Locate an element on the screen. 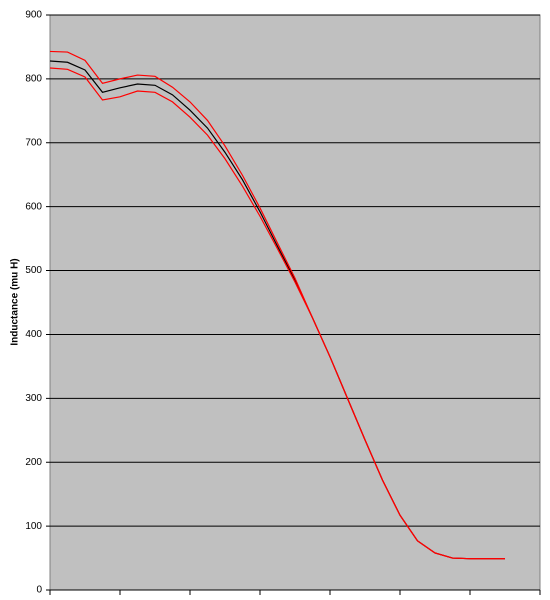 The width and height of the screenshot is (550, 600). y-tick-label: 0 is located at coordinates (39, 590).